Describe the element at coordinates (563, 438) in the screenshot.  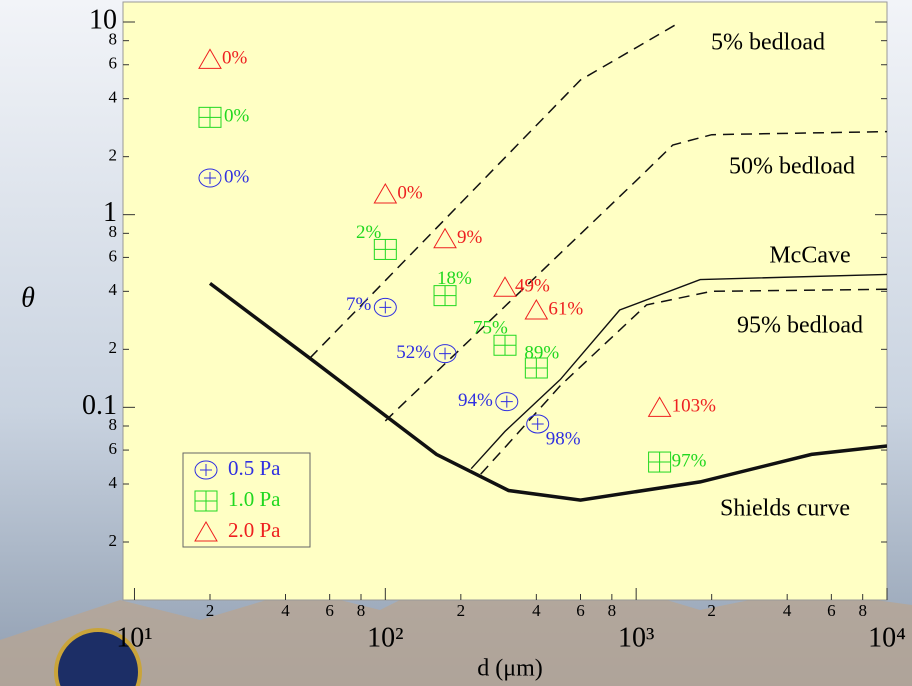
I see `point-label: 98%` at that location.